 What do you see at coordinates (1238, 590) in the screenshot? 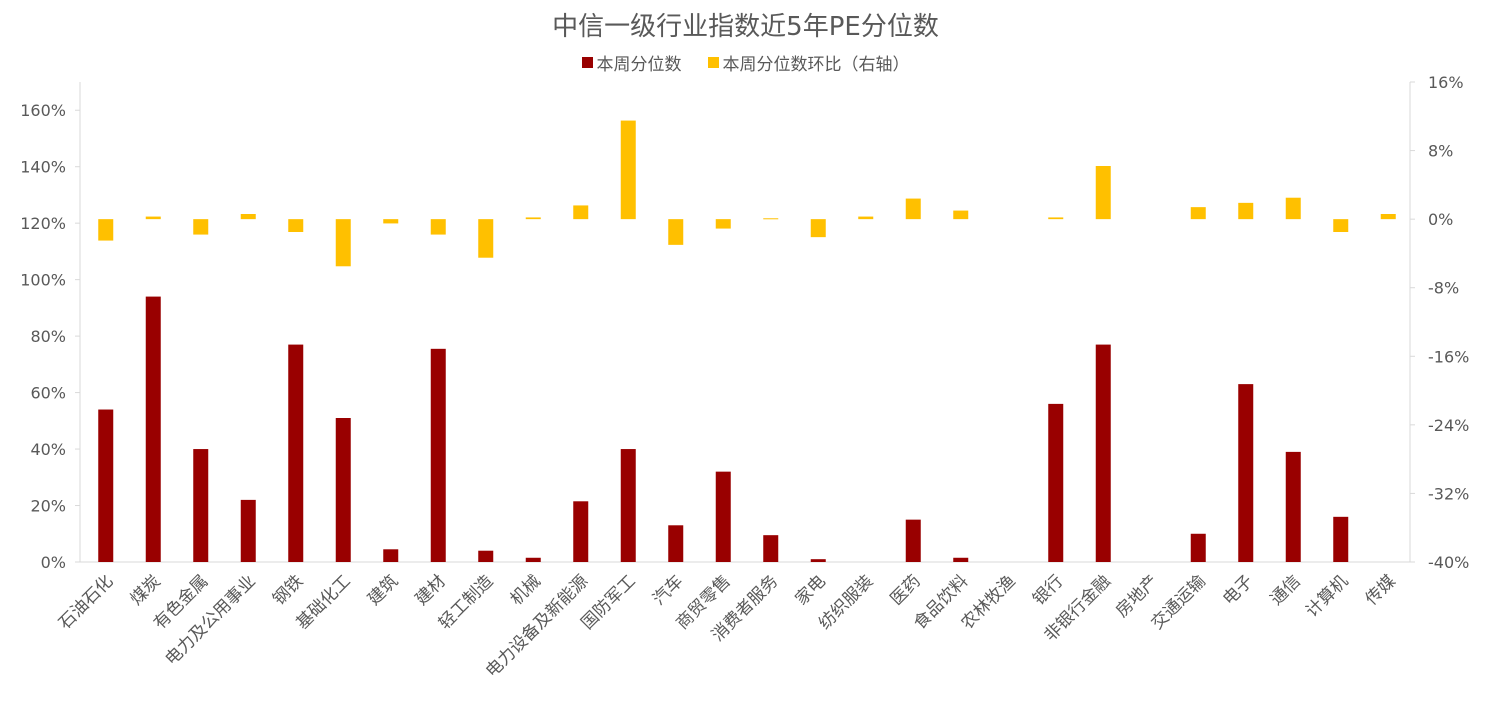
I see `x-tick-label: 电子` at bounding box center [1238, 590].